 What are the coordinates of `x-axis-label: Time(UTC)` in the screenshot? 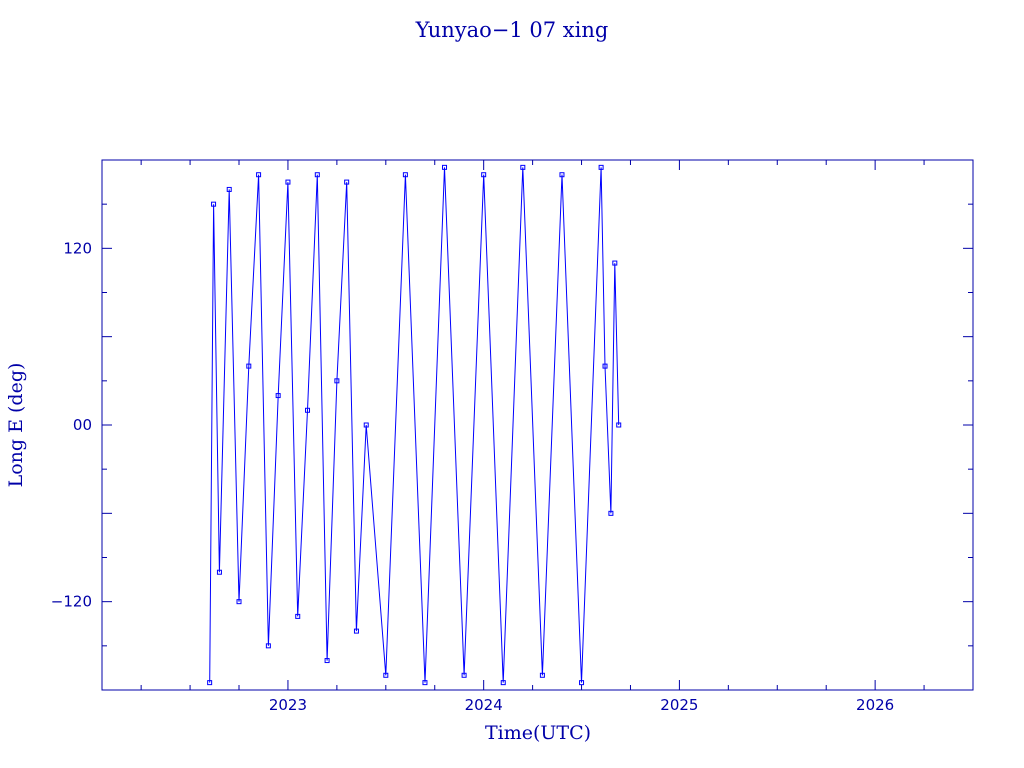 It's located at (538, 733).